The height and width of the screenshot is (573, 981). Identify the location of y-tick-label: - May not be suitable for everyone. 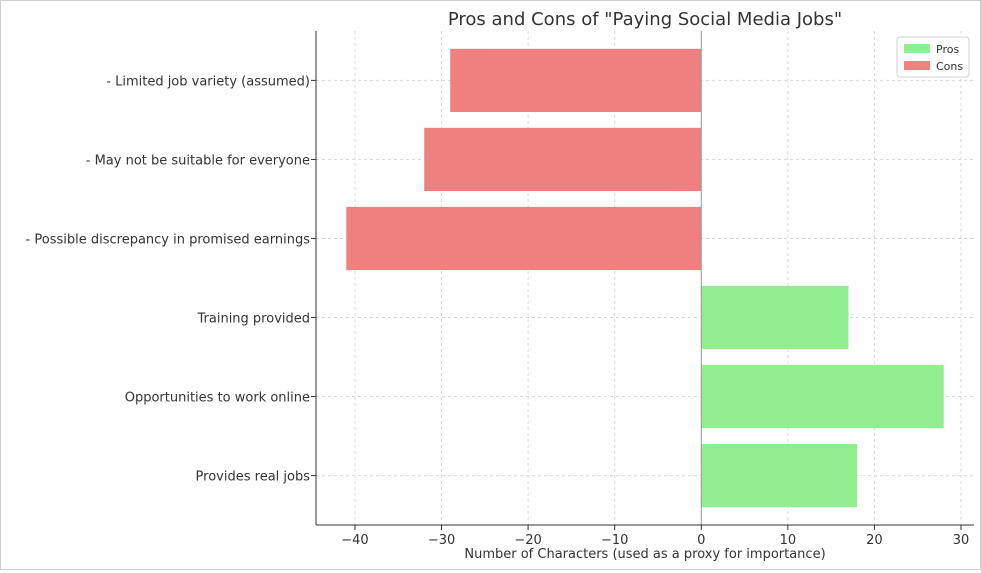
(198, 160).